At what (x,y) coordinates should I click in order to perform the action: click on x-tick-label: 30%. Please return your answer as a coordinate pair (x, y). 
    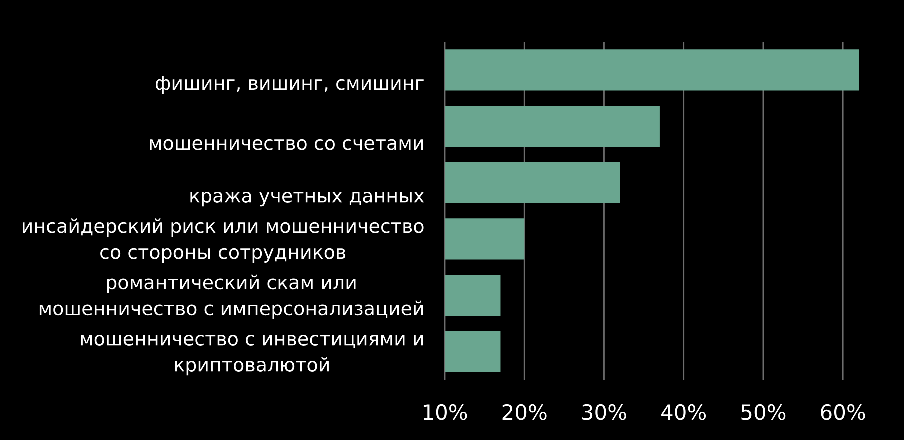
    Looking at the image, I should click on (604, 412).